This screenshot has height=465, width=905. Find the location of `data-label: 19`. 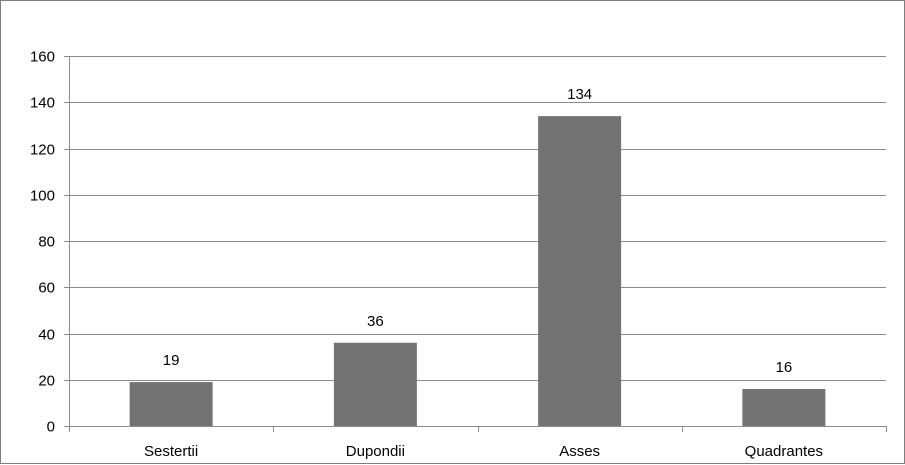

data-label: 19 is located at coordinates (171, 360).